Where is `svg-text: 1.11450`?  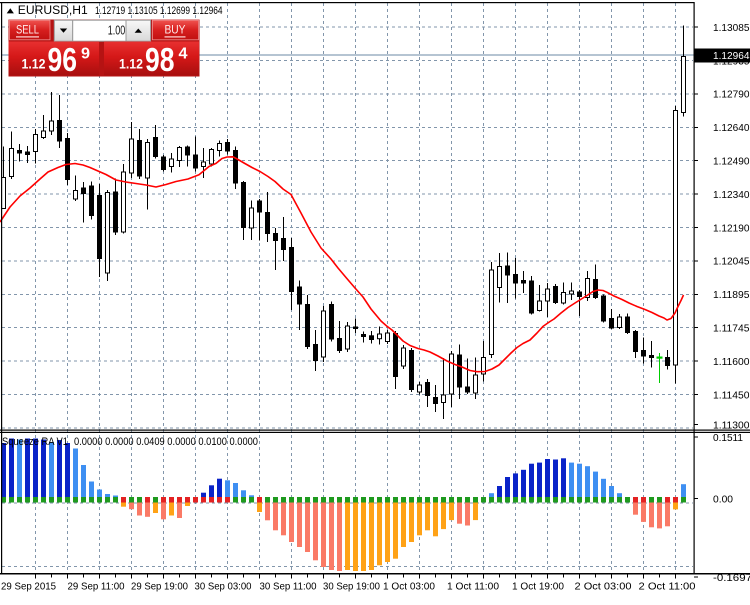
svg-text: 1.11450 is located at coordinates (731, 395).